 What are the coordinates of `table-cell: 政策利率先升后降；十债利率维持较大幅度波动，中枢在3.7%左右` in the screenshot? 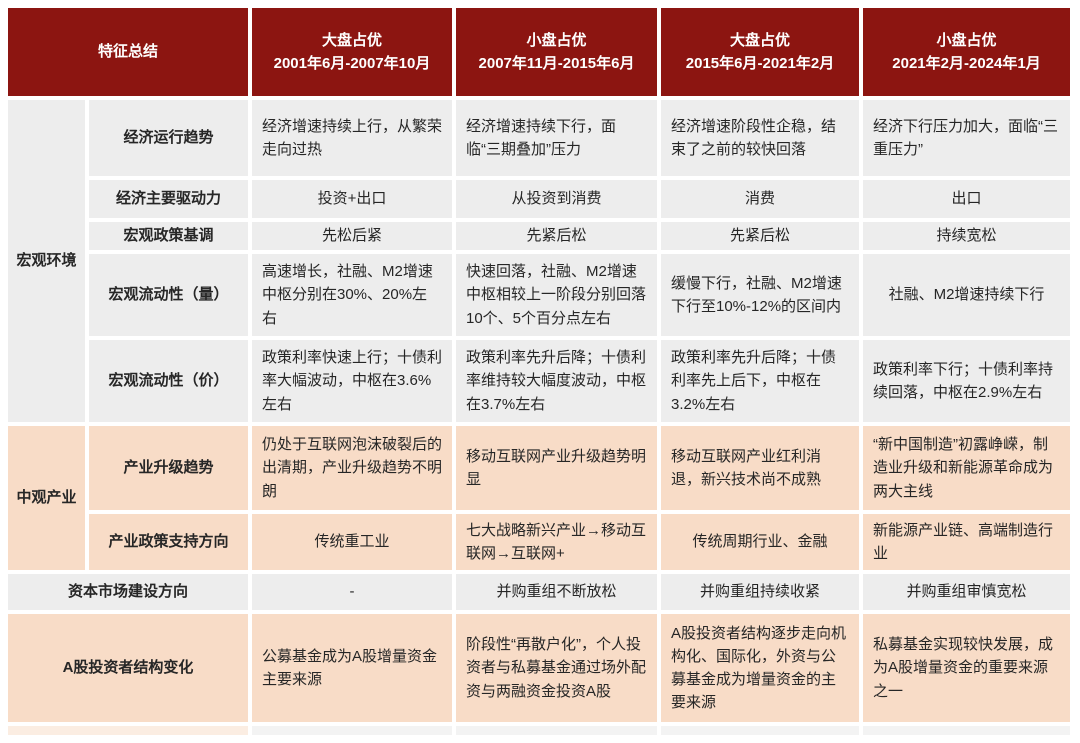 It's located at (556, 381).